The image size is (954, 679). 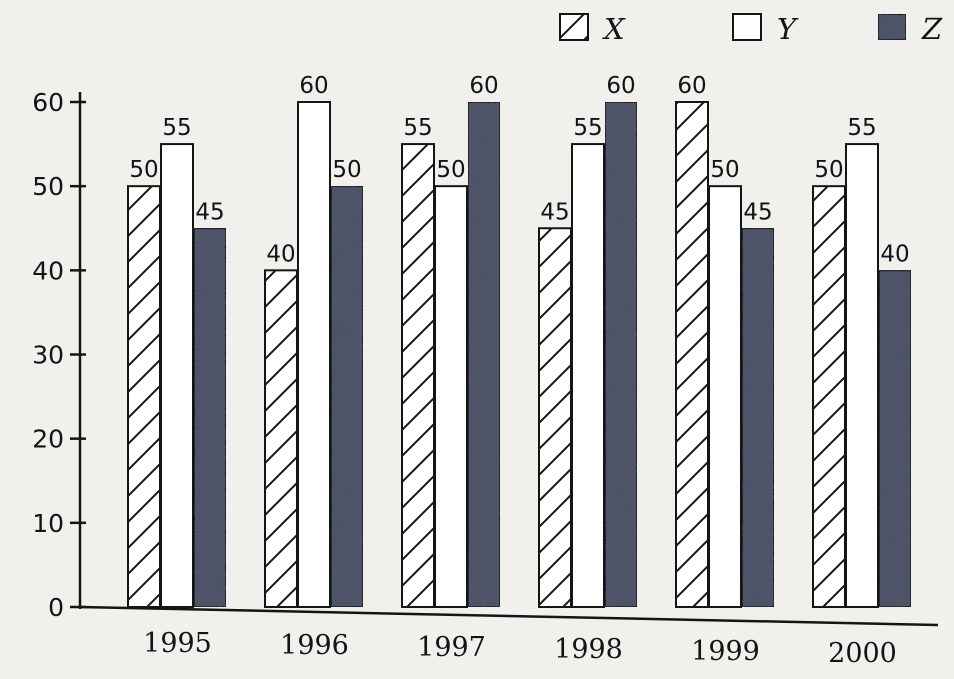 What do you see at coordinates (614, 29) in the screenshot?
I see `legend-label-x: X` at bounding box center [614, 29].